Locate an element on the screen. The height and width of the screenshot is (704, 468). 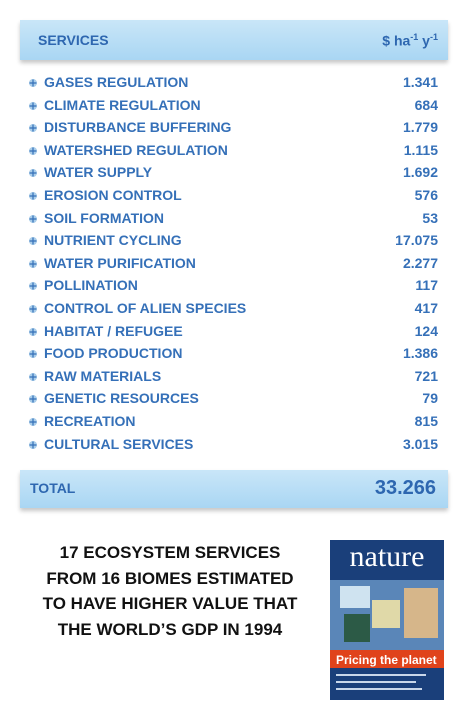
table-row: POLLINATION 117 is located at coordinates (233, 286).